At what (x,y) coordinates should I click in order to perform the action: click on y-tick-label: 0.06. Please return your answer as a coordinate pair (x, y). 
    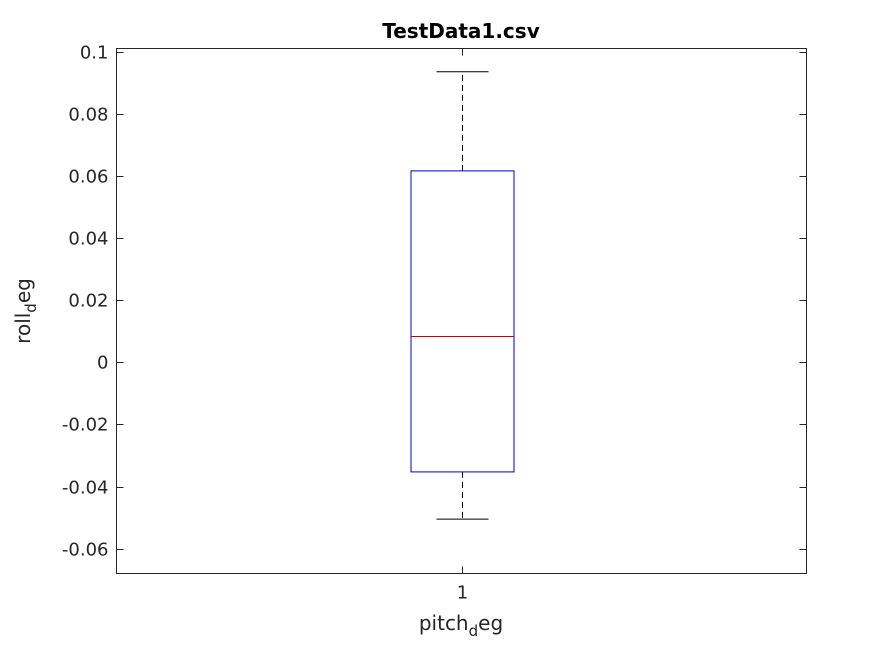
    Looking at the image, I should click on (88, 177).